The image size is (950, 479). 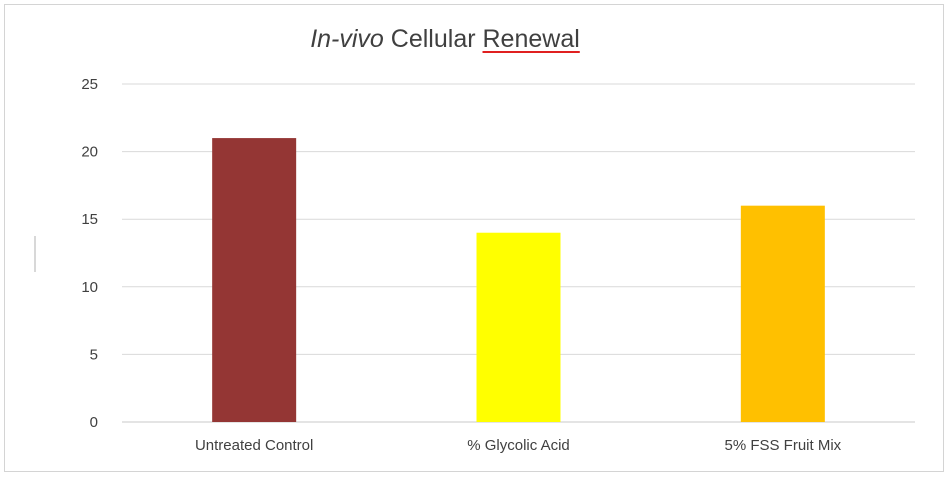 I want to click on y-tick-label: 5, so click(x=94, y=354).